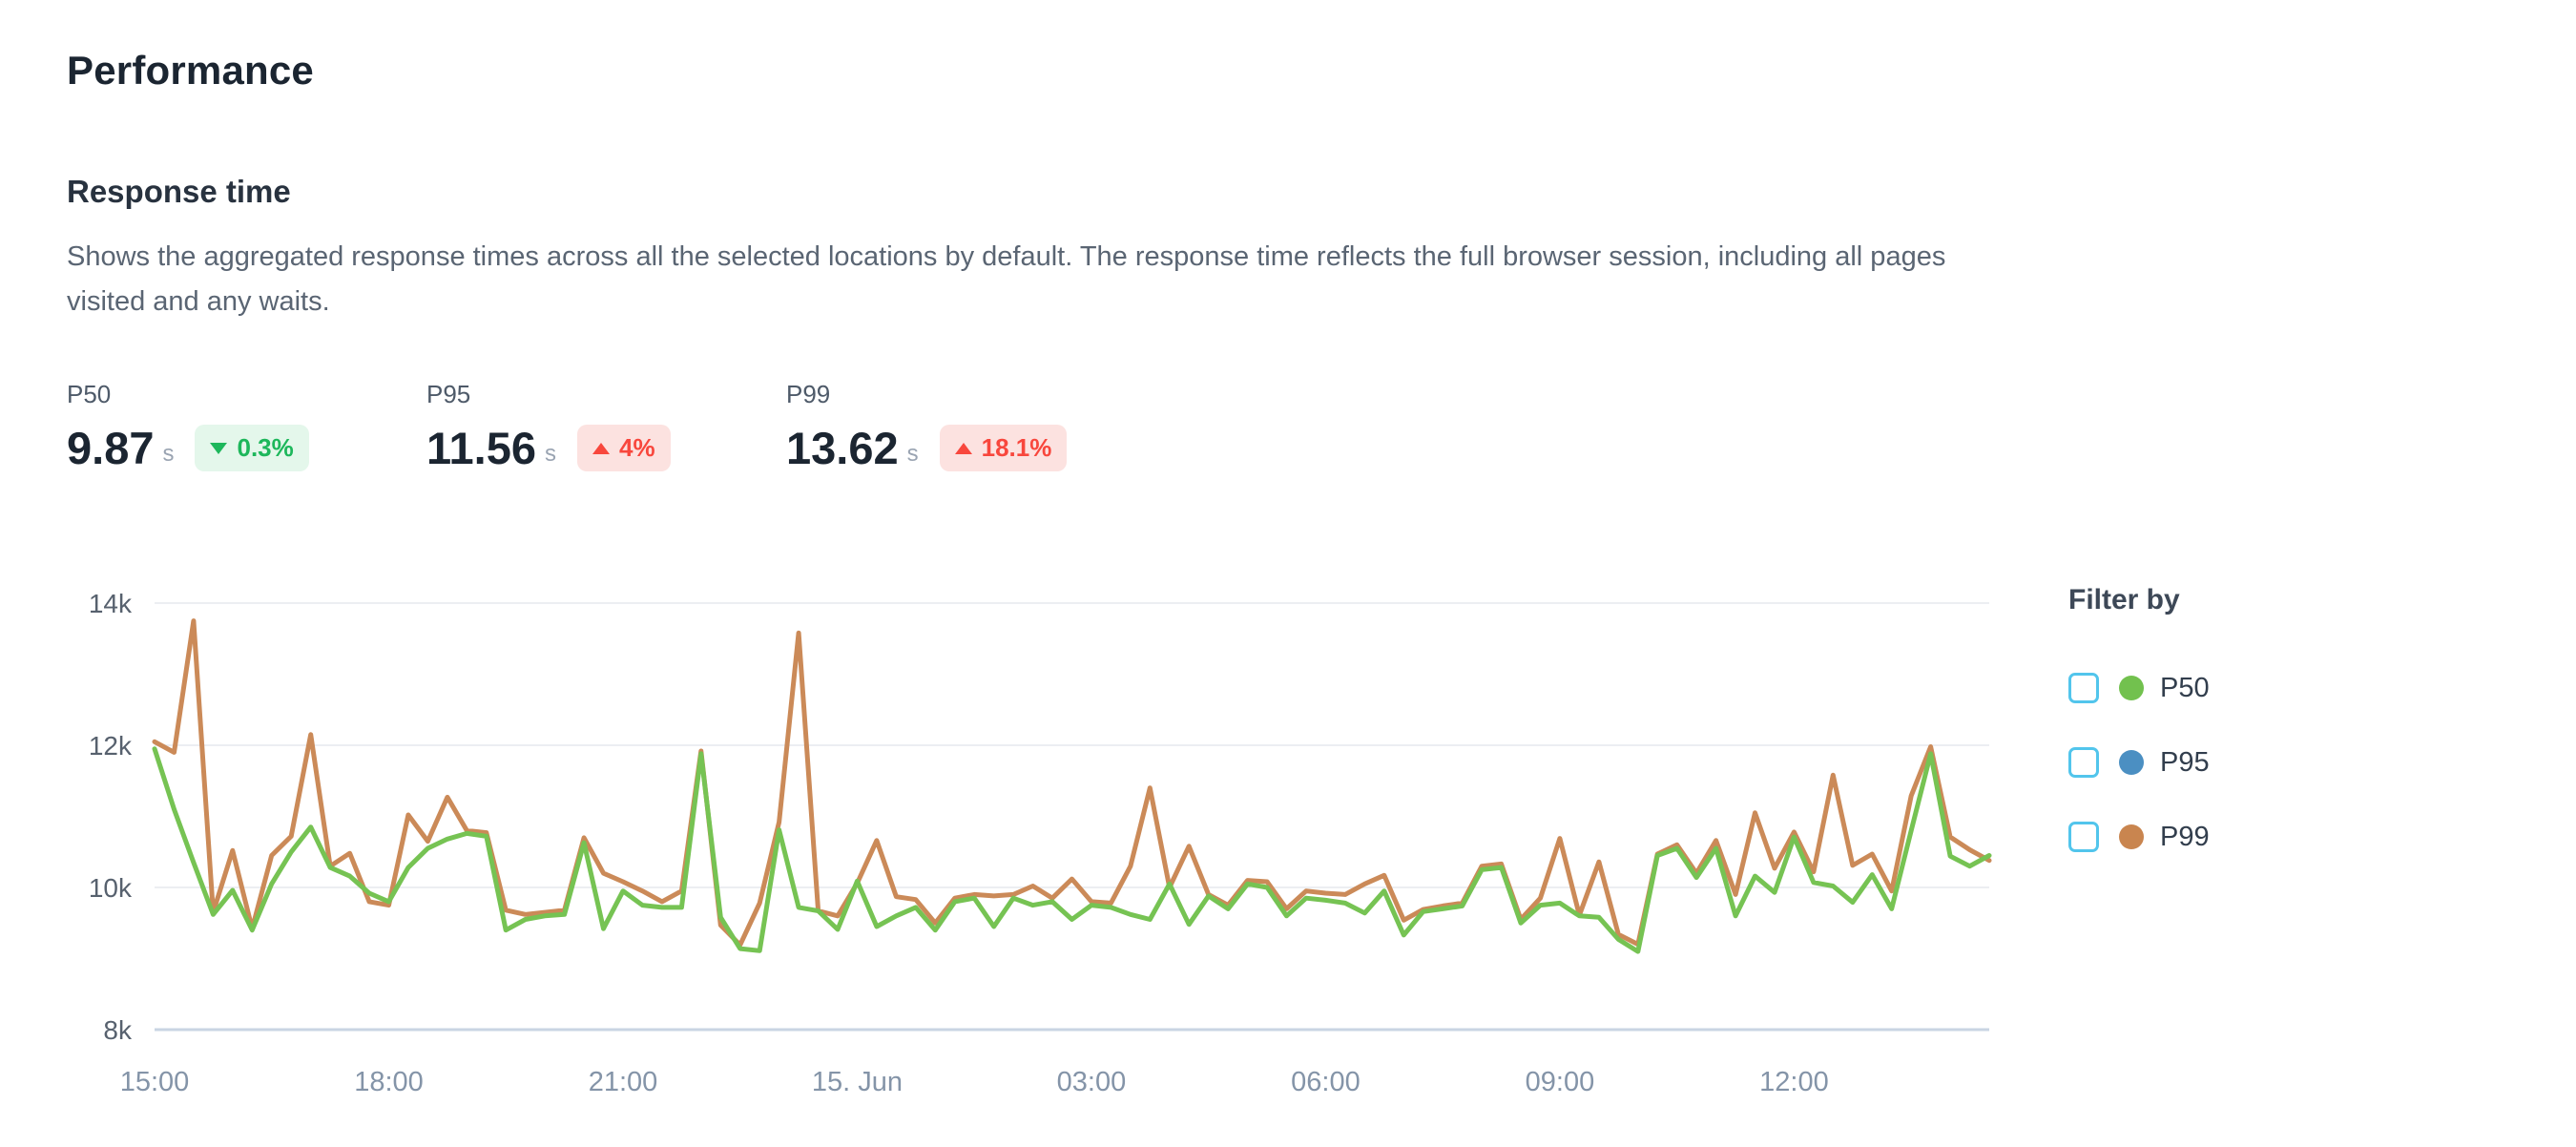 The width and height of the screenshot is (2576, 1147). I want to click on y-axis-tick-label: 12k, so click(111, 746).